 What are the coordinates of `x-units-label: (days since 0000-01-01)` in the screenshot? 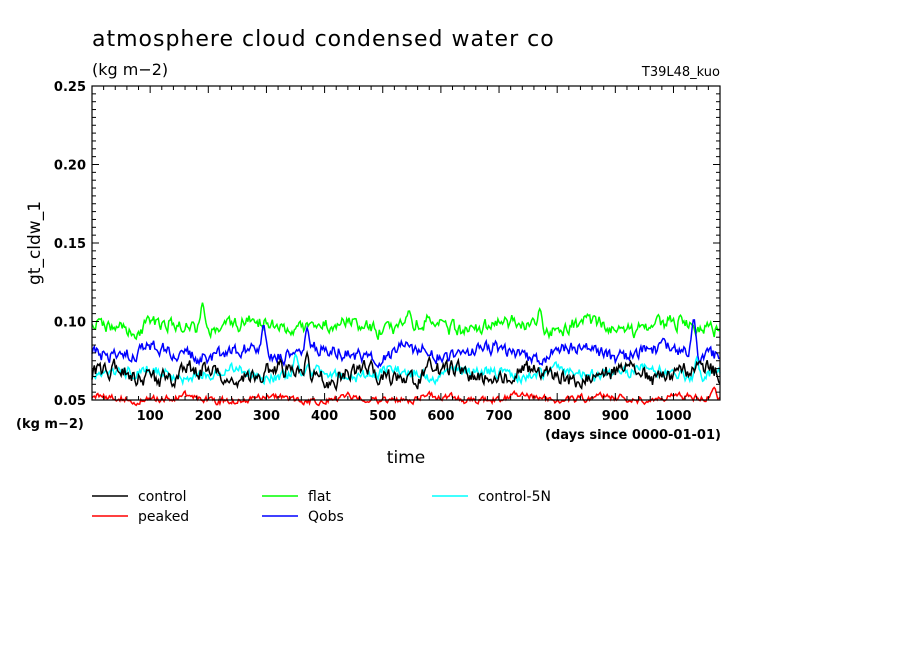 It's located at (633, 435).